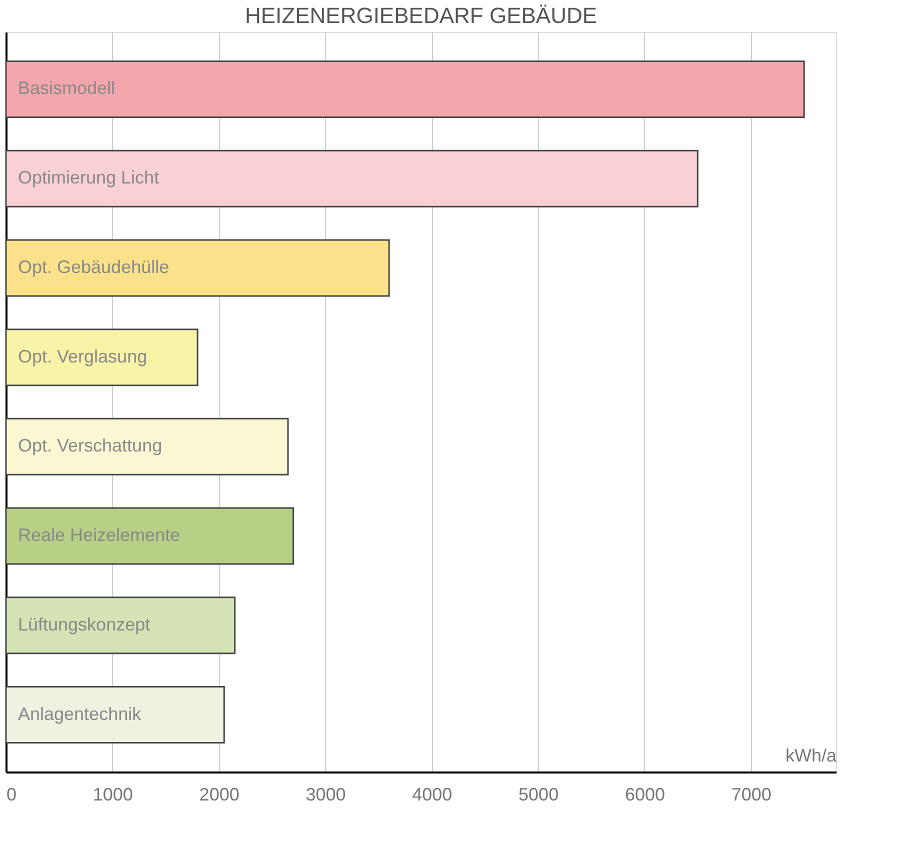 The image size is (920, 854). Describe the element at coordinates (219, 794) in the screenshot. I see `x-tick-label: 2000` at that location.